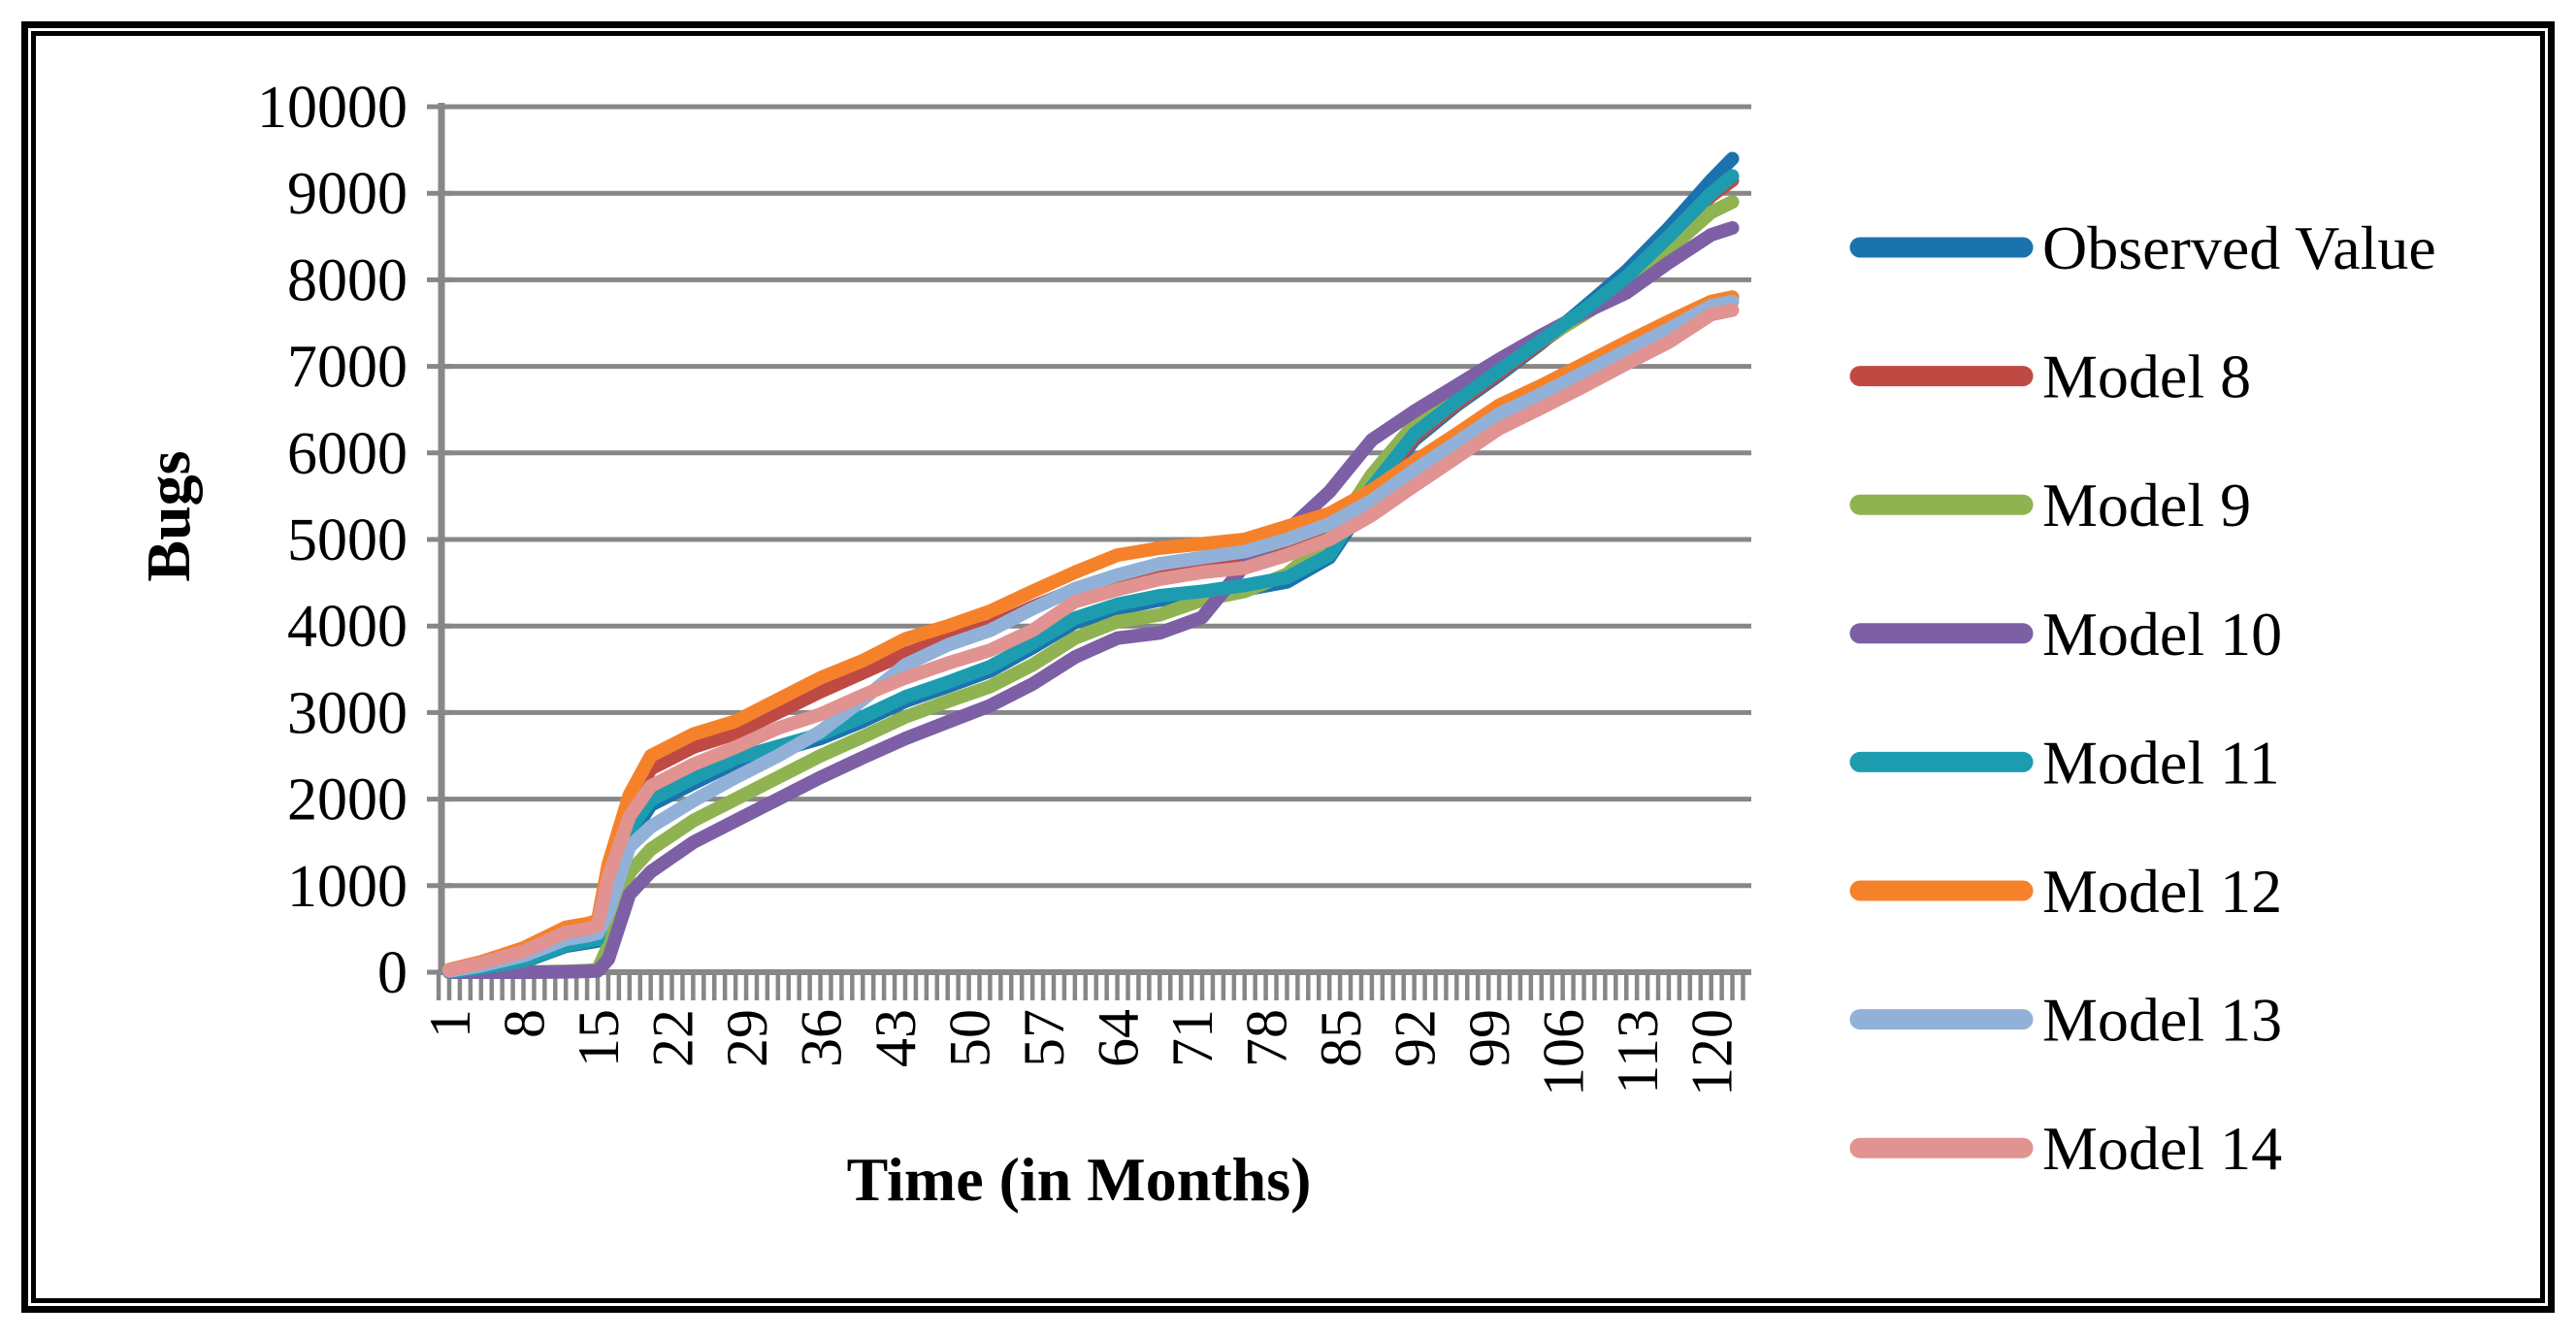 The height and width of the screenshot is (1338, 2576). What do you see at coordinates (1081, 1052) in the screenshot?
I see `x-tick-labels: 1 8 15 22 29 36 43 50 57 64 71 78 85 92 99 106 113 120` at bounding box center [1081, 1052].